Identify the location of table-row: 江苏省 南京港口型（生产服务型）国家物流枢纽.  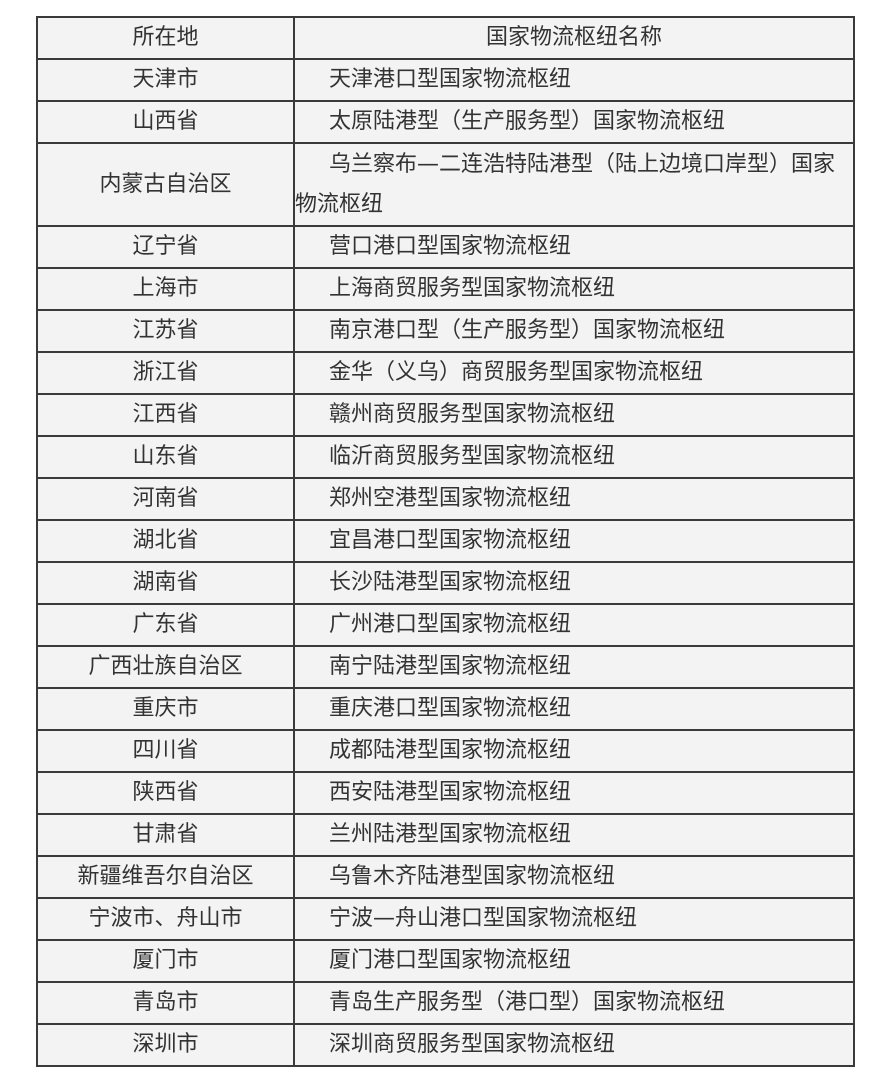
(445, 331).